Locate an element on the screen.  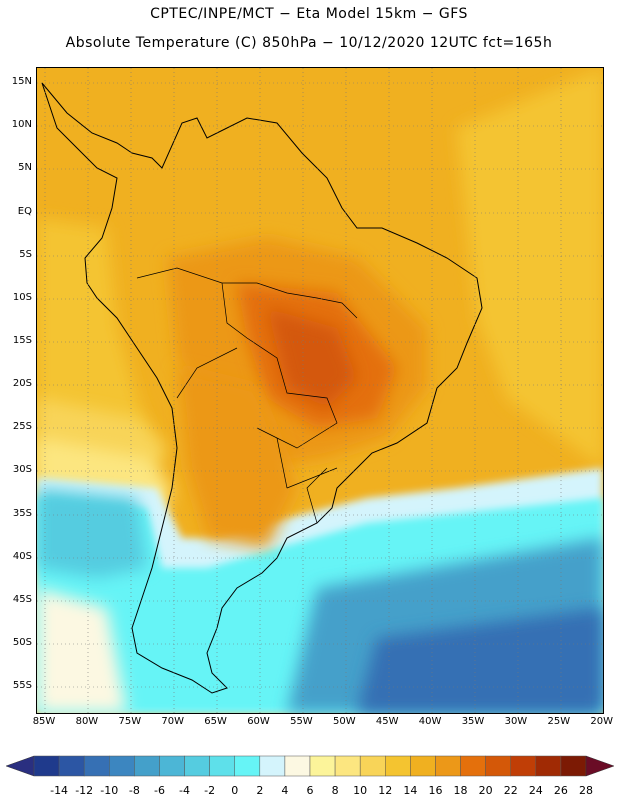
colorbar-label: 14 is located at coordinates (410, 790).